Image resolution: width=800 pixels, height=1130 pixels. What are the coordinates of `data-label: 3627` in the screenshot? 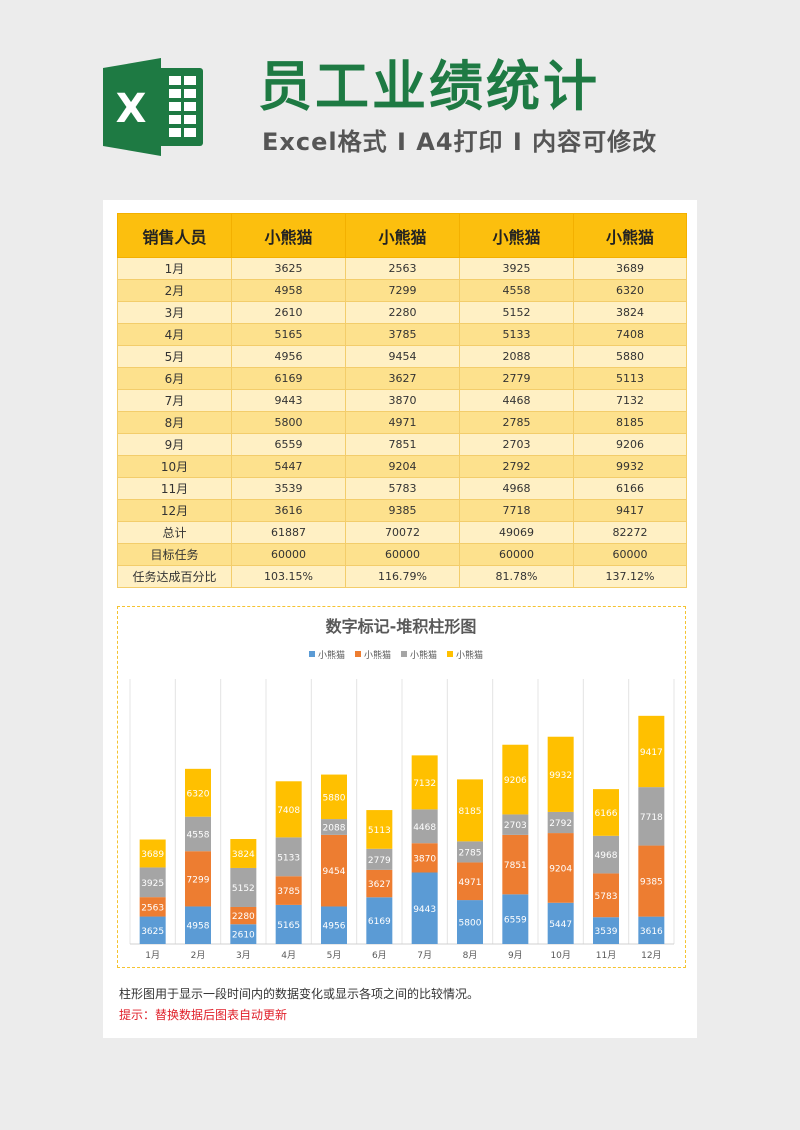 It's located at (379, 885).